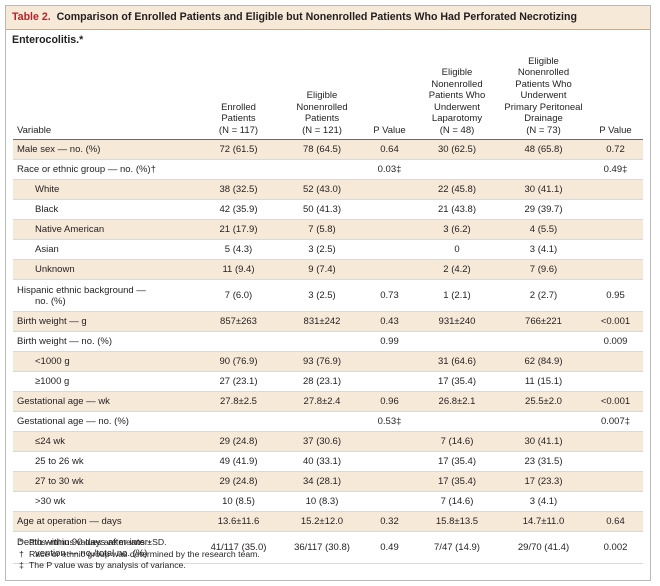 The height and width of the screenshot is (586, 660). What do you see at coordinates (322, 481) in the screenshot?
I see `cell-nonenrolled: 34 (28.1)` at bounding box center [322, 481].